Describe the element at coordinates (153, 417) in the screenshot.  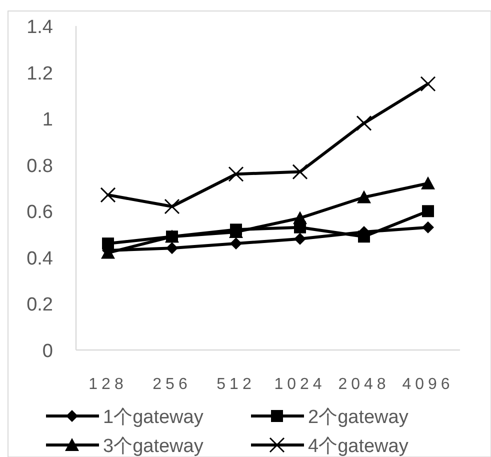
I see `legend-label: 1个gateway` at that location.